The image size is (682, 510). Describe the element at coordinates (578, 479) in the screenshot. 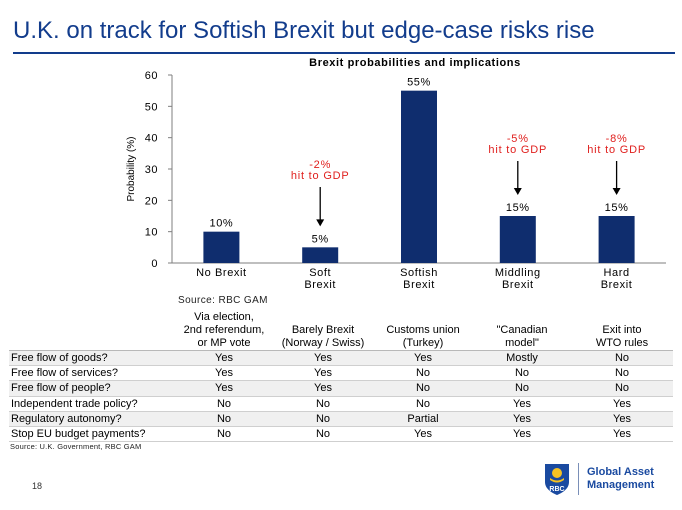

I see `logo-divider` at that location.